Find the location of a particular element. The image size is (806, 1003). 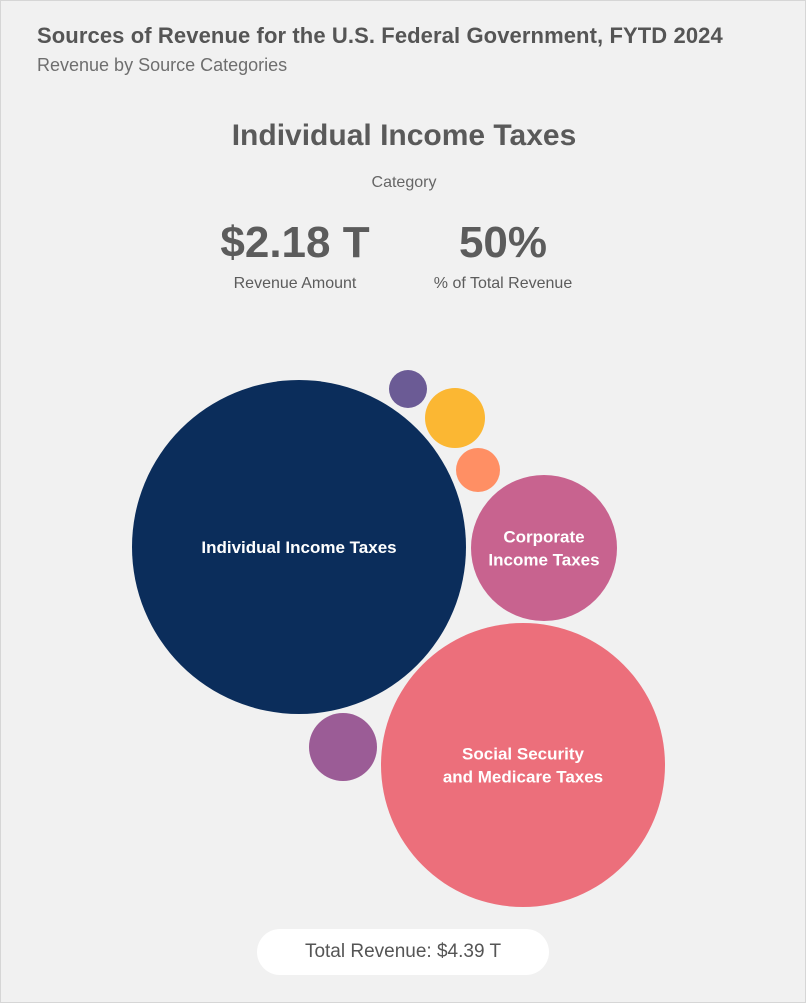

revenue-amount-metric: $2.18 T Revenue Amount is located at coordinates (295, 253).